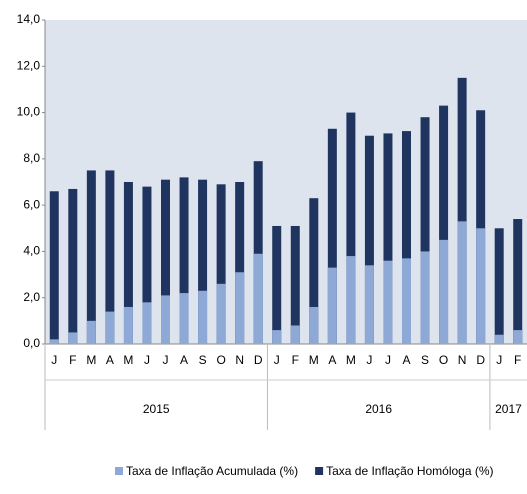 The width and height of the screenshot is (527, 494). Describe the element at coordinates (31, 251) in the screenshot. I see `y-tick-label: 4,0` at that location.